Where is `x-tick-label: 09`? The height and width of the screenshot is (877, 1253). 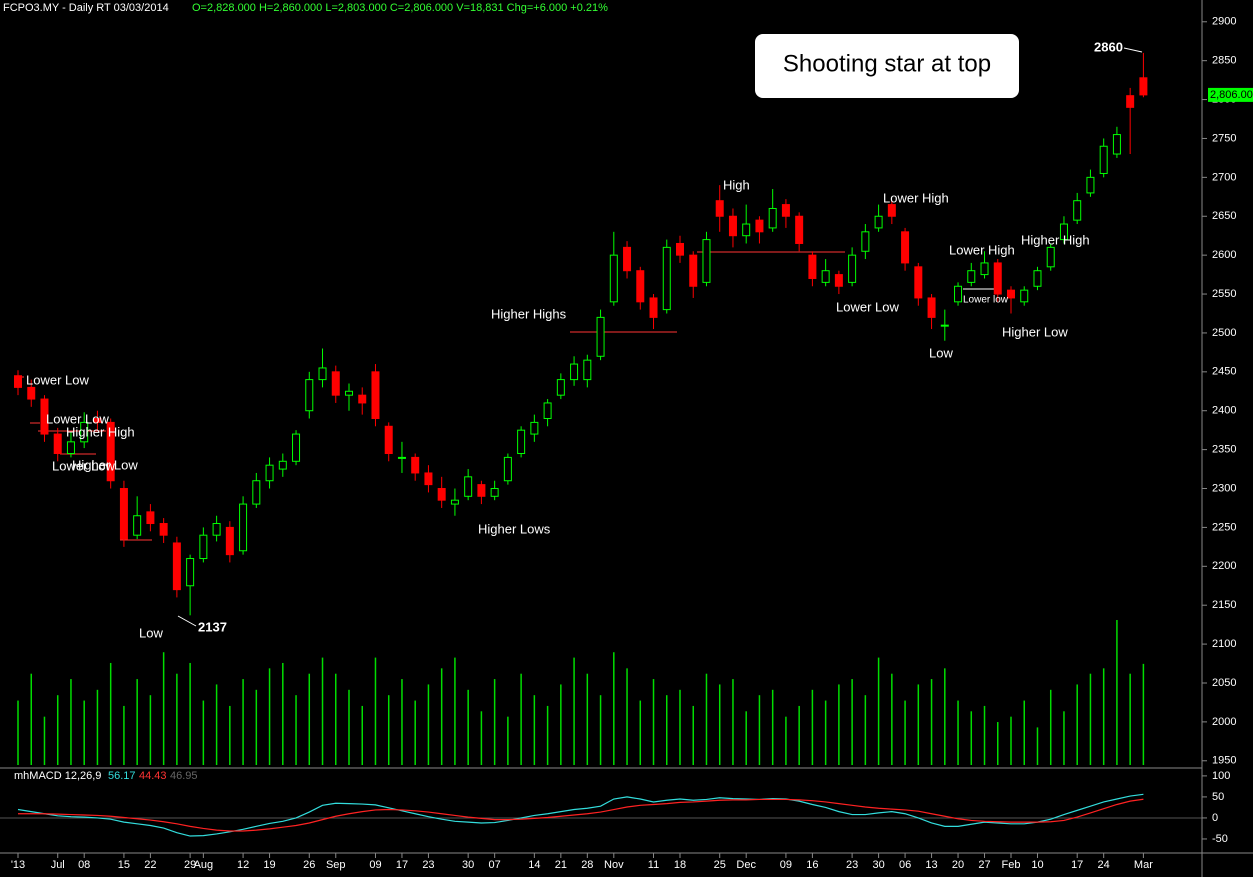
x-tick-label: 09 is located at coordinates (375, 865).